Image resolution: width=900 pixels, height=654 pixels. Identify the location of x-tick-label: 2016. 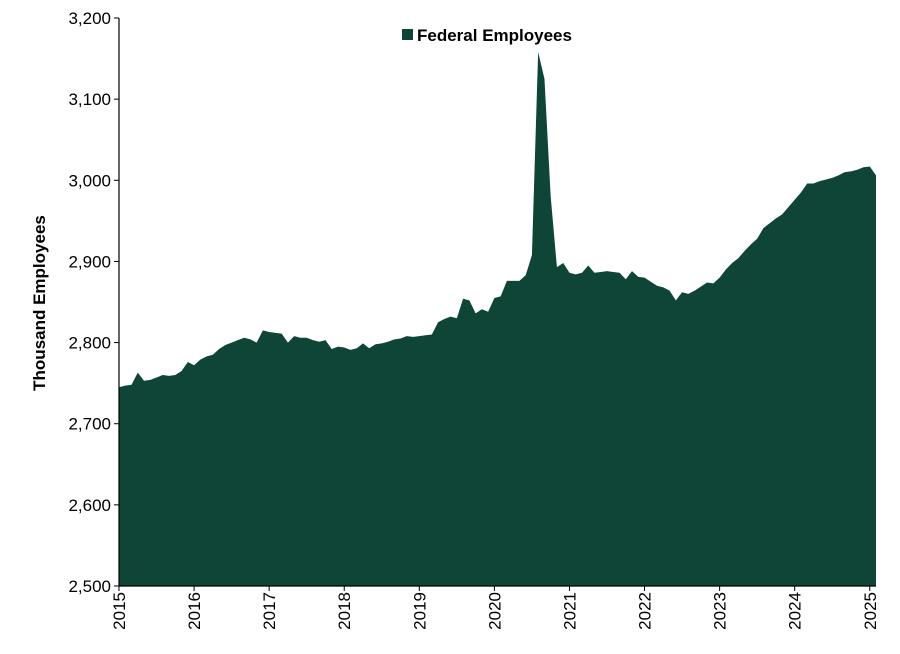
(194, 611).